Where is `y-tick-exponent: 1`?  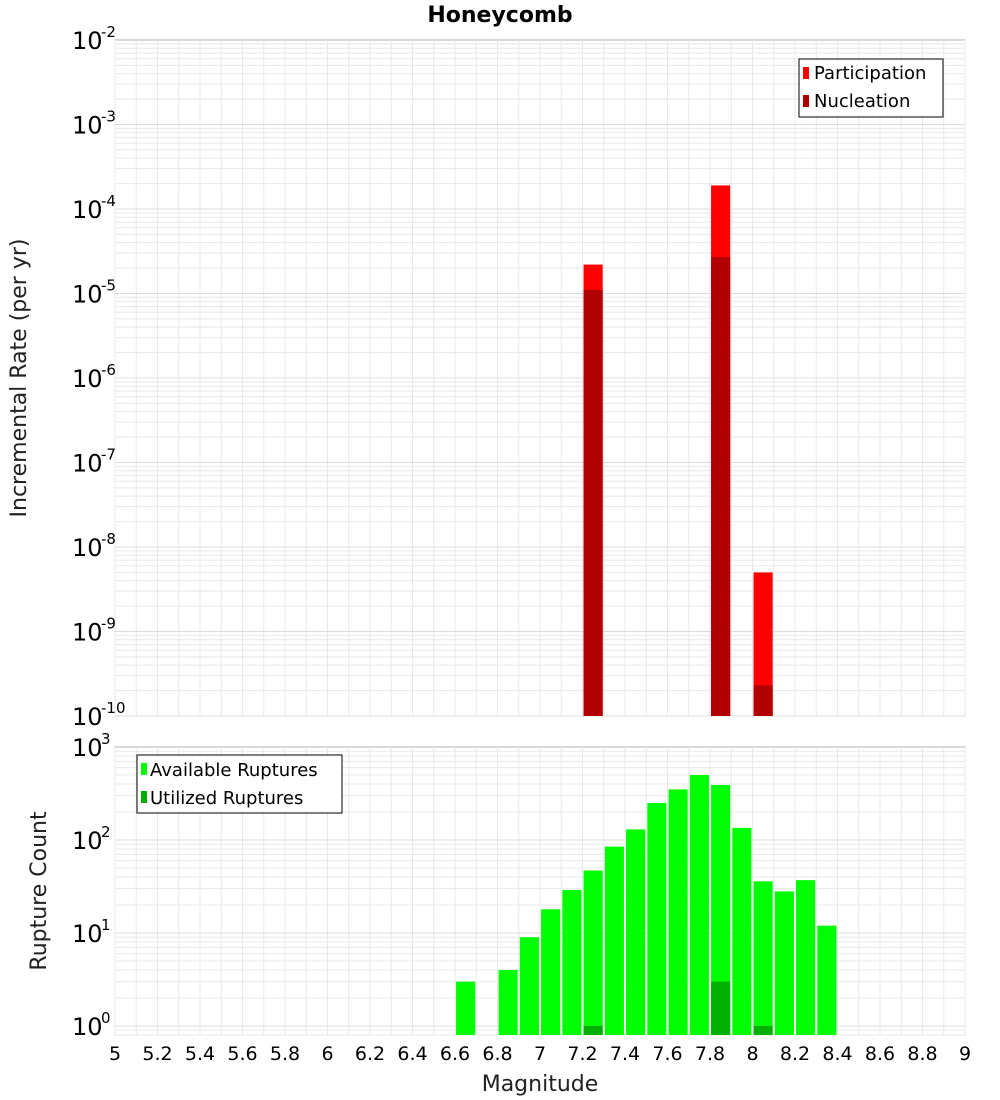
y-tick-exponent: 1 is located at coordinates (106, 925).